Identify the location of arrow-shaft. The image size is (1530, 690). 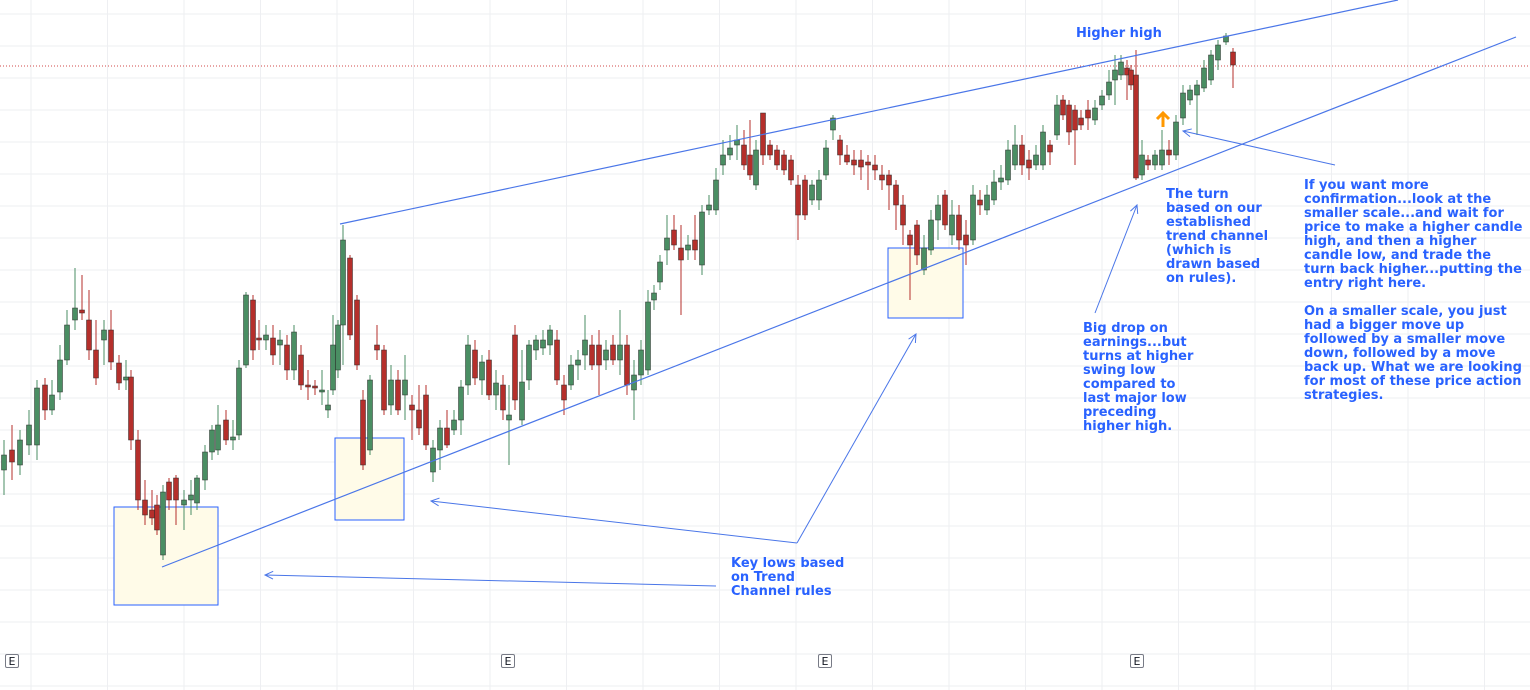
(490, 580).